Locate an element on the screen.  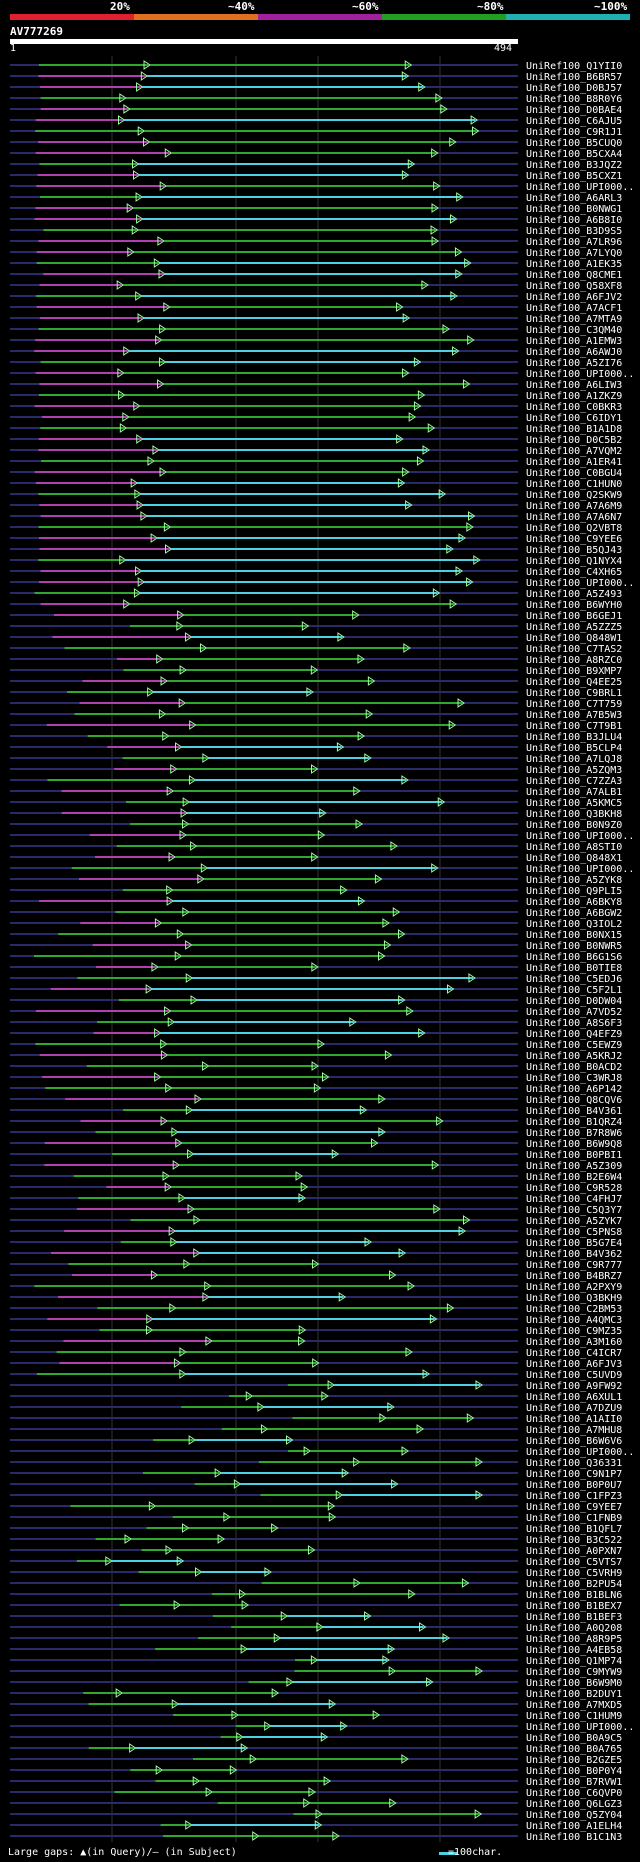
hit-label: UniRef100_Q8CQV6 is located at coordinates (574, 1100).